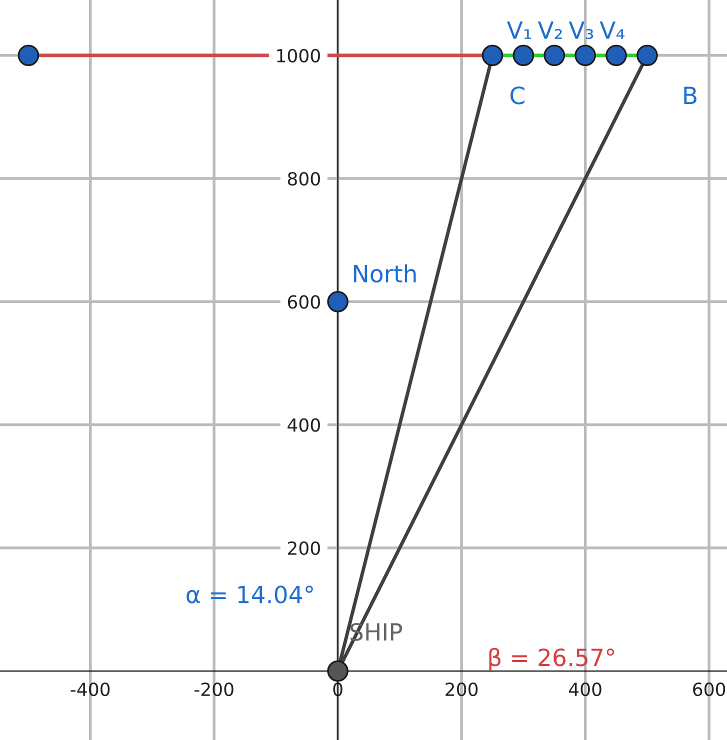 This screenshot has height=740, width=727. I want to click on y-tick-label: 200, so click(304, 548).